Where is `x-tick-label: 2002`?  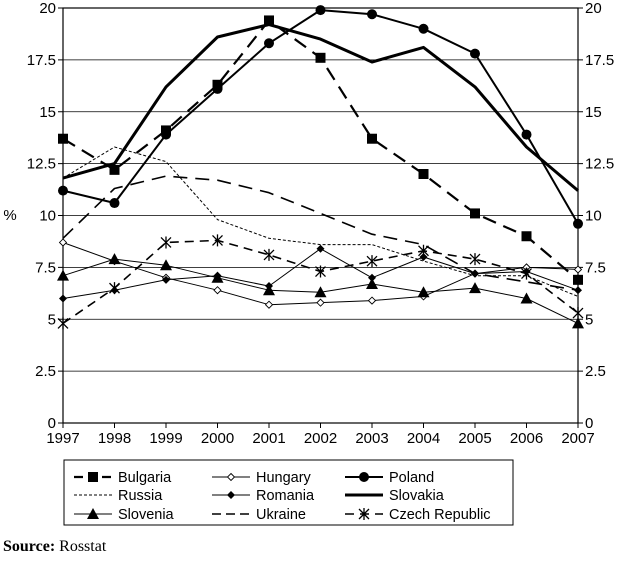
x-tick-label: 2002 is located at coordinates (320, 438).